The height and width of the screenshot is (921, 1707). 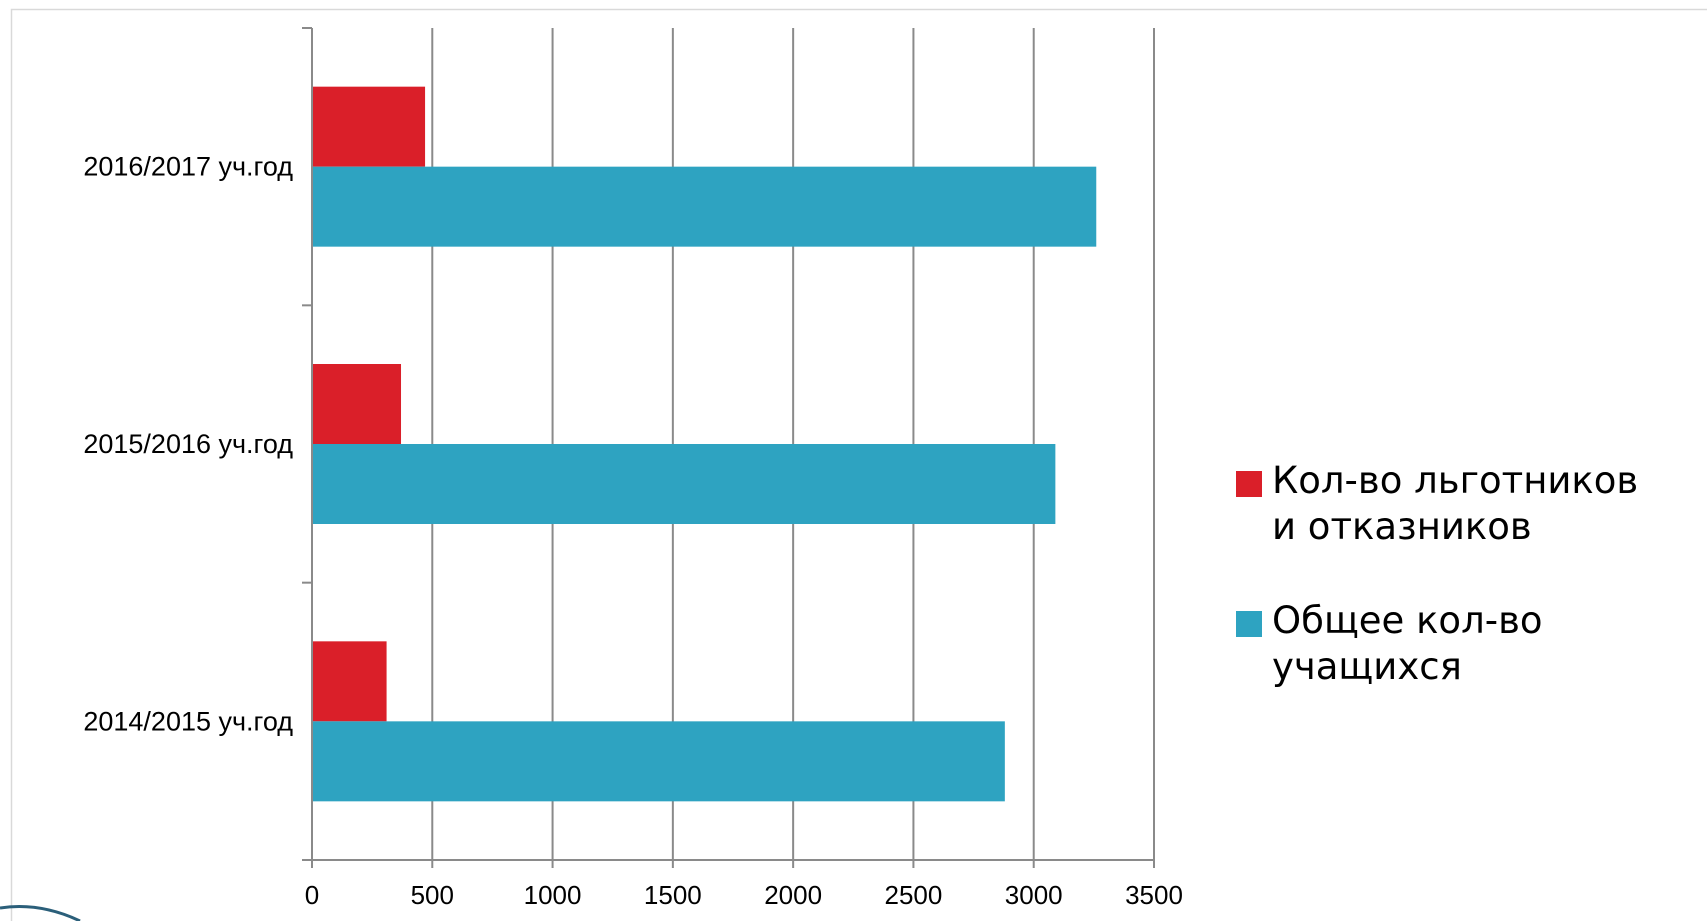 I want to click on x-tick-label: 1500, so click(x=673, y=895).